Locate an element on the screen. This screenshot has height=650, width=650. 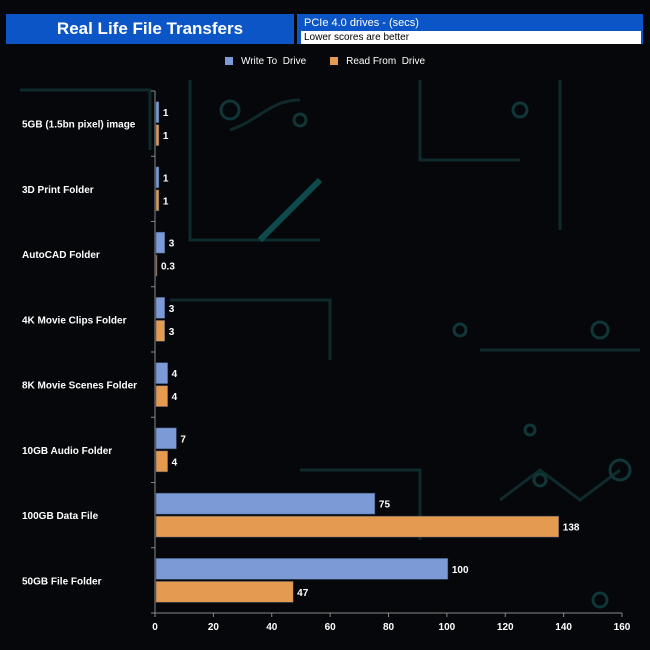
chart-title: Real Life File Transfers is located at coordinates (150, 29).